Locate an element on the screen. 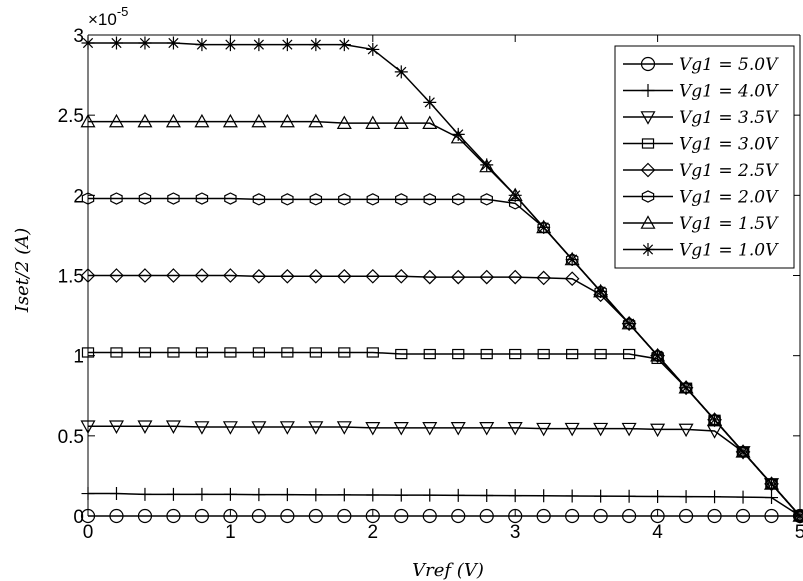 The width and height of the screenshot is (803, 581). legend-box is located at coordinates (704, 157).